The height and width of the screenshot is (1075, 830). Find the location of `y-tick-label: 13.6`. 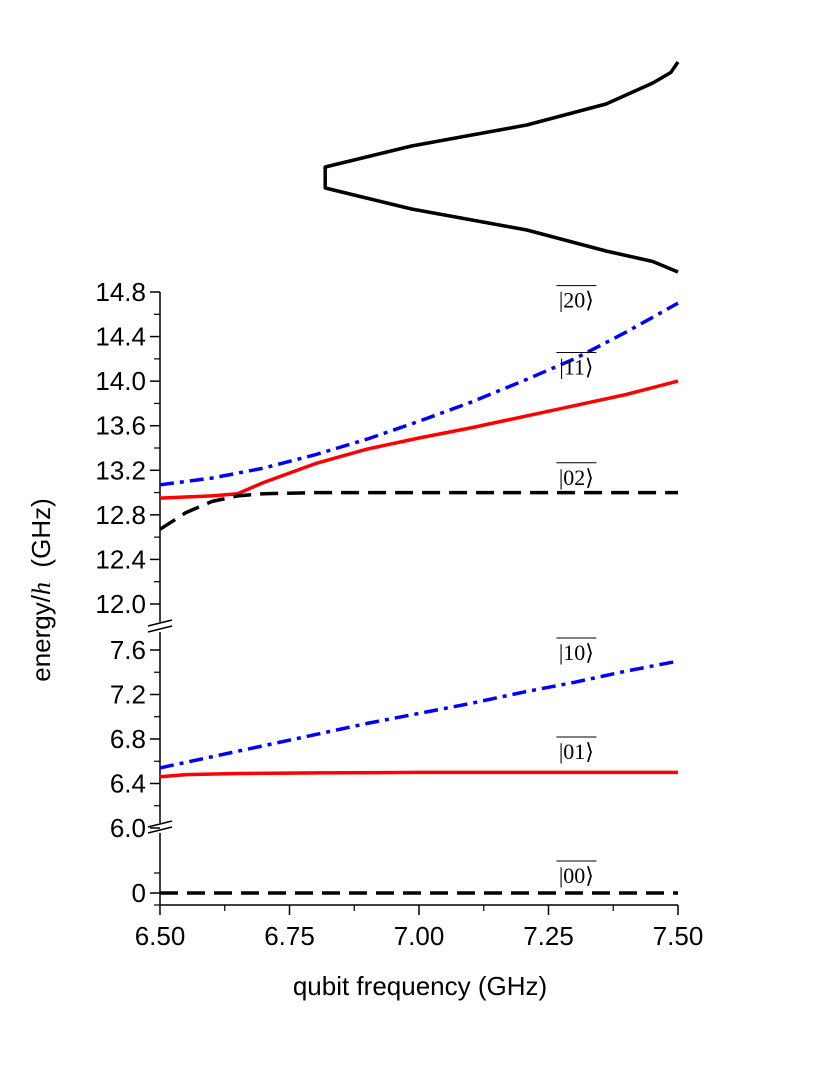

y-tick-label: 13.6 is located at coordinates (120, 426).